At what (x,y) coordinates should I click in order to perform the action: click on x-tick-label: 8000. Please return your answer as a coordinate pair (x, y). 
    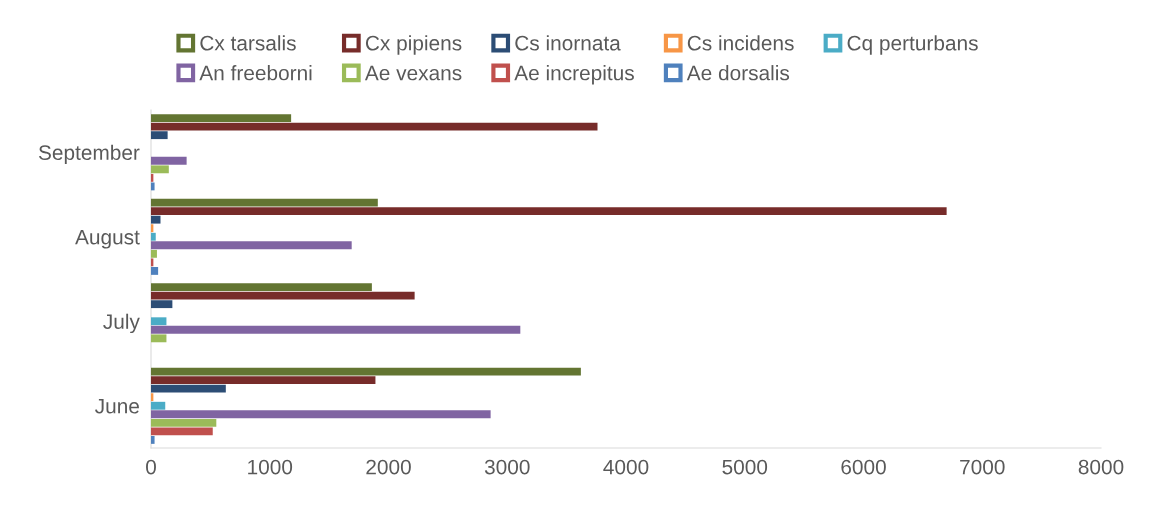
    Looking at the image, I should click on (1101, 467).